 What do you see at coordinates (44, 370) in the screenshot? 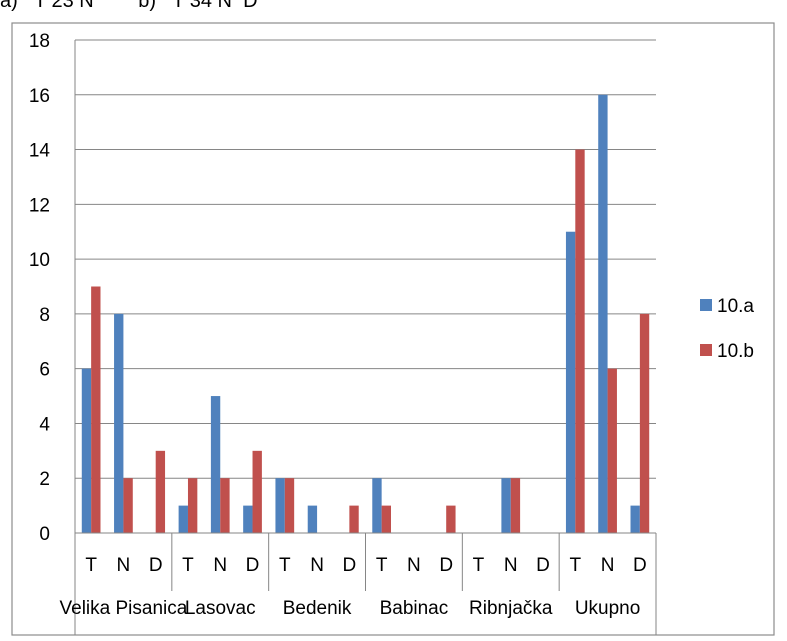
I see `y-tick-label: 6` at bounding box center [44, 370].